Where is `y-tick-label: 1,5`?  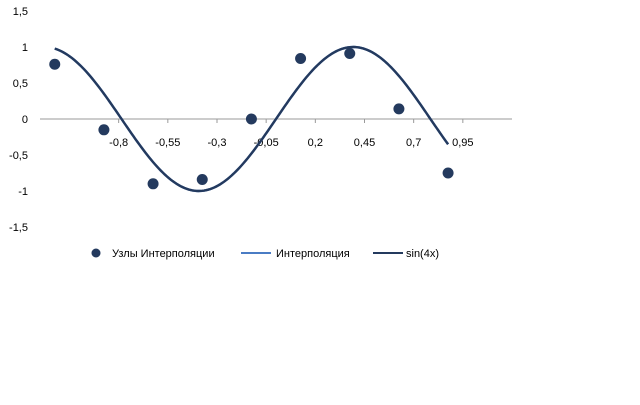 y-tick-label: 1,5 is located at coordinates (20, 12).